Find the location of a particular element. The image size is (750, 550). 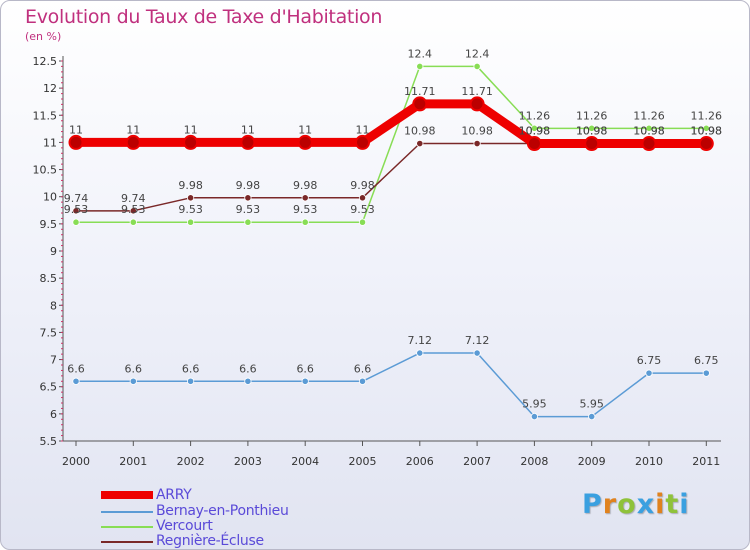

y-tick-label: 11.5 is located at coordinates (45, 115).